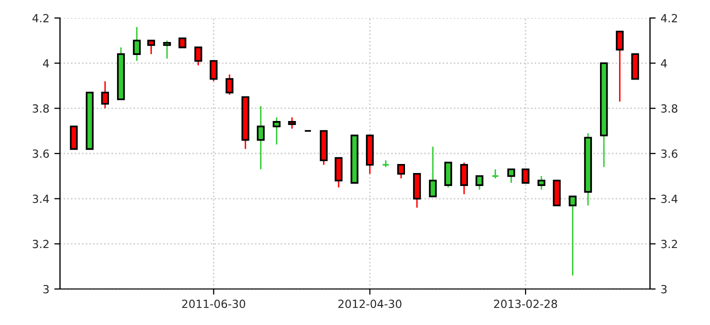  What do you see at coordinates (40, 244) in the screenshot?
I see `y-tick-label: 3.2` at bounding box center [40, 244].